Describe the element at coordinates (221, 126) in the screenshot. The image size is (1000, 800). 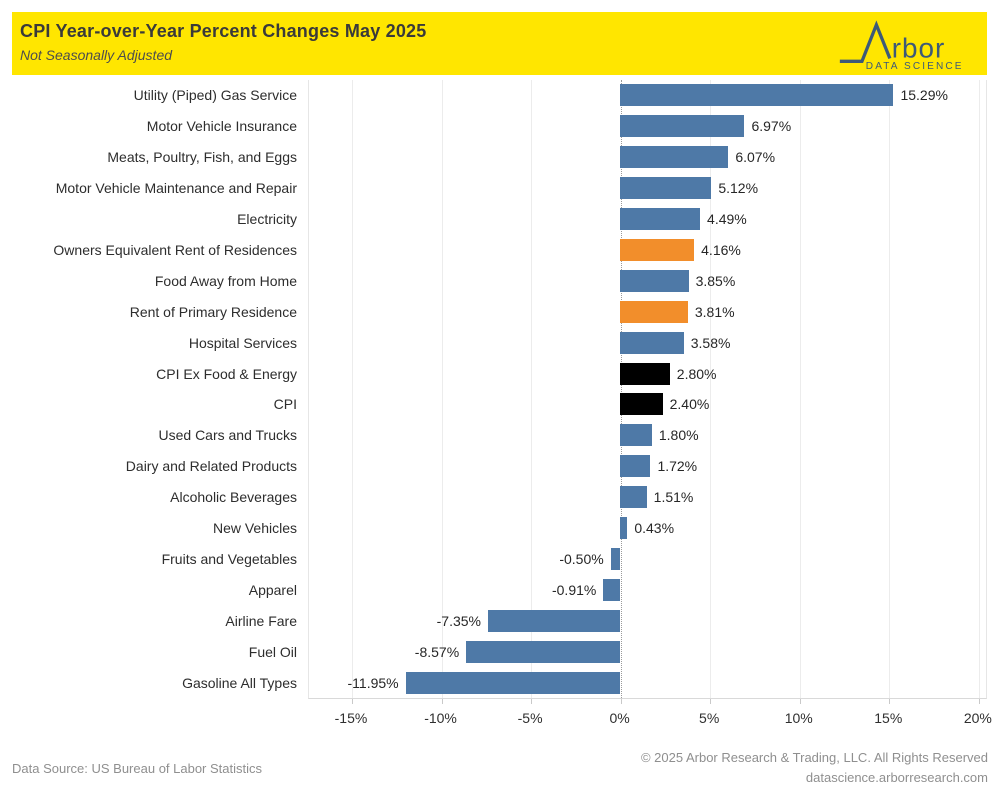
I see `category-label: Motor Vehicle Insurance` at that location.